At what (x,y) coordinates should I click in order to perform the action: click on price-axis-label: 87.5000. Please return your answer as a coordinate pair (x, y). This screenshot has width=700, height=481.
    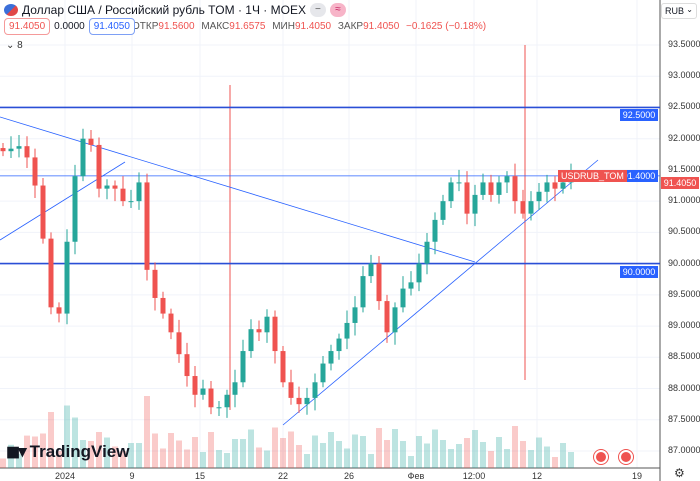
    Looking at the image, I should click on (684, 418).